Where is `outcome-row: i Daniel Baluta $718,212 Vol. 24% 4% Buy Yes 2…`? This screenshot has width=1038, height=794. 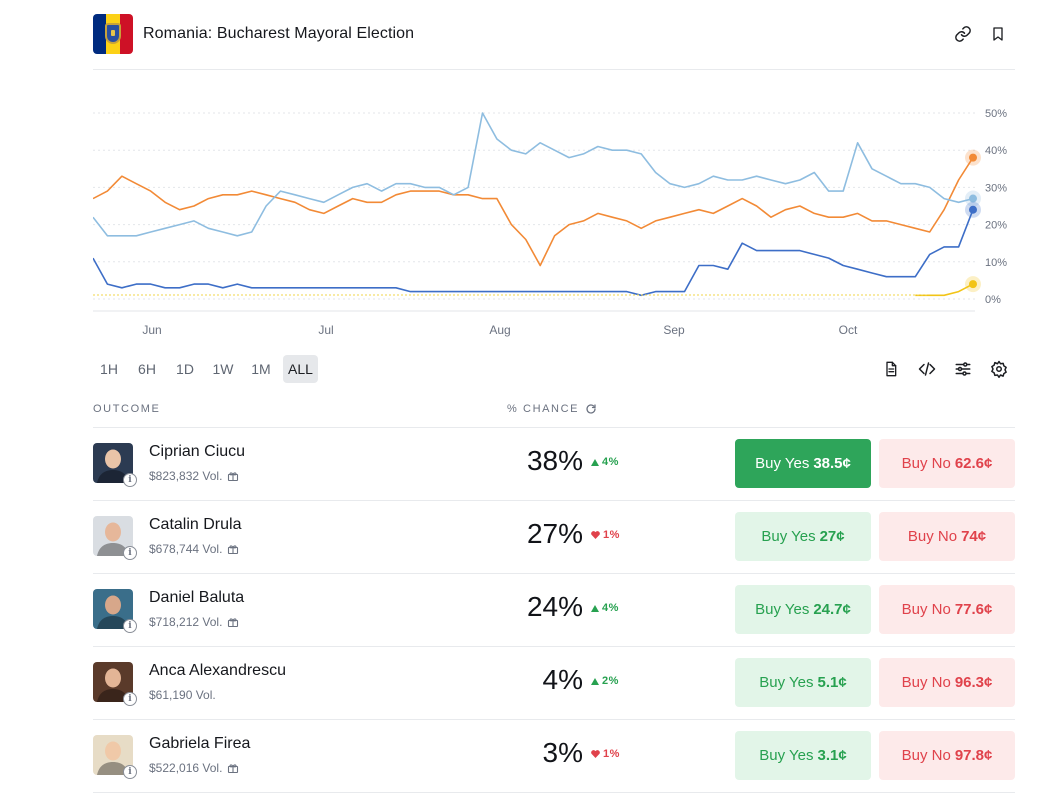
outcome-row: i Daniel Baluta $718,212 Vol. 24% 4% Buy Yes 2… is located at coordinates (554, 609).